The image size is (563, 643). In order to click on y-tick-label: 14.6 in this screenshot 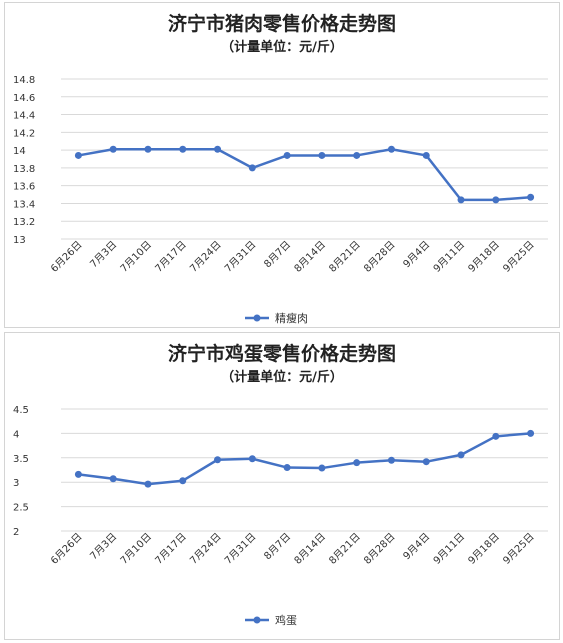, I will do `click(24, 98)`.